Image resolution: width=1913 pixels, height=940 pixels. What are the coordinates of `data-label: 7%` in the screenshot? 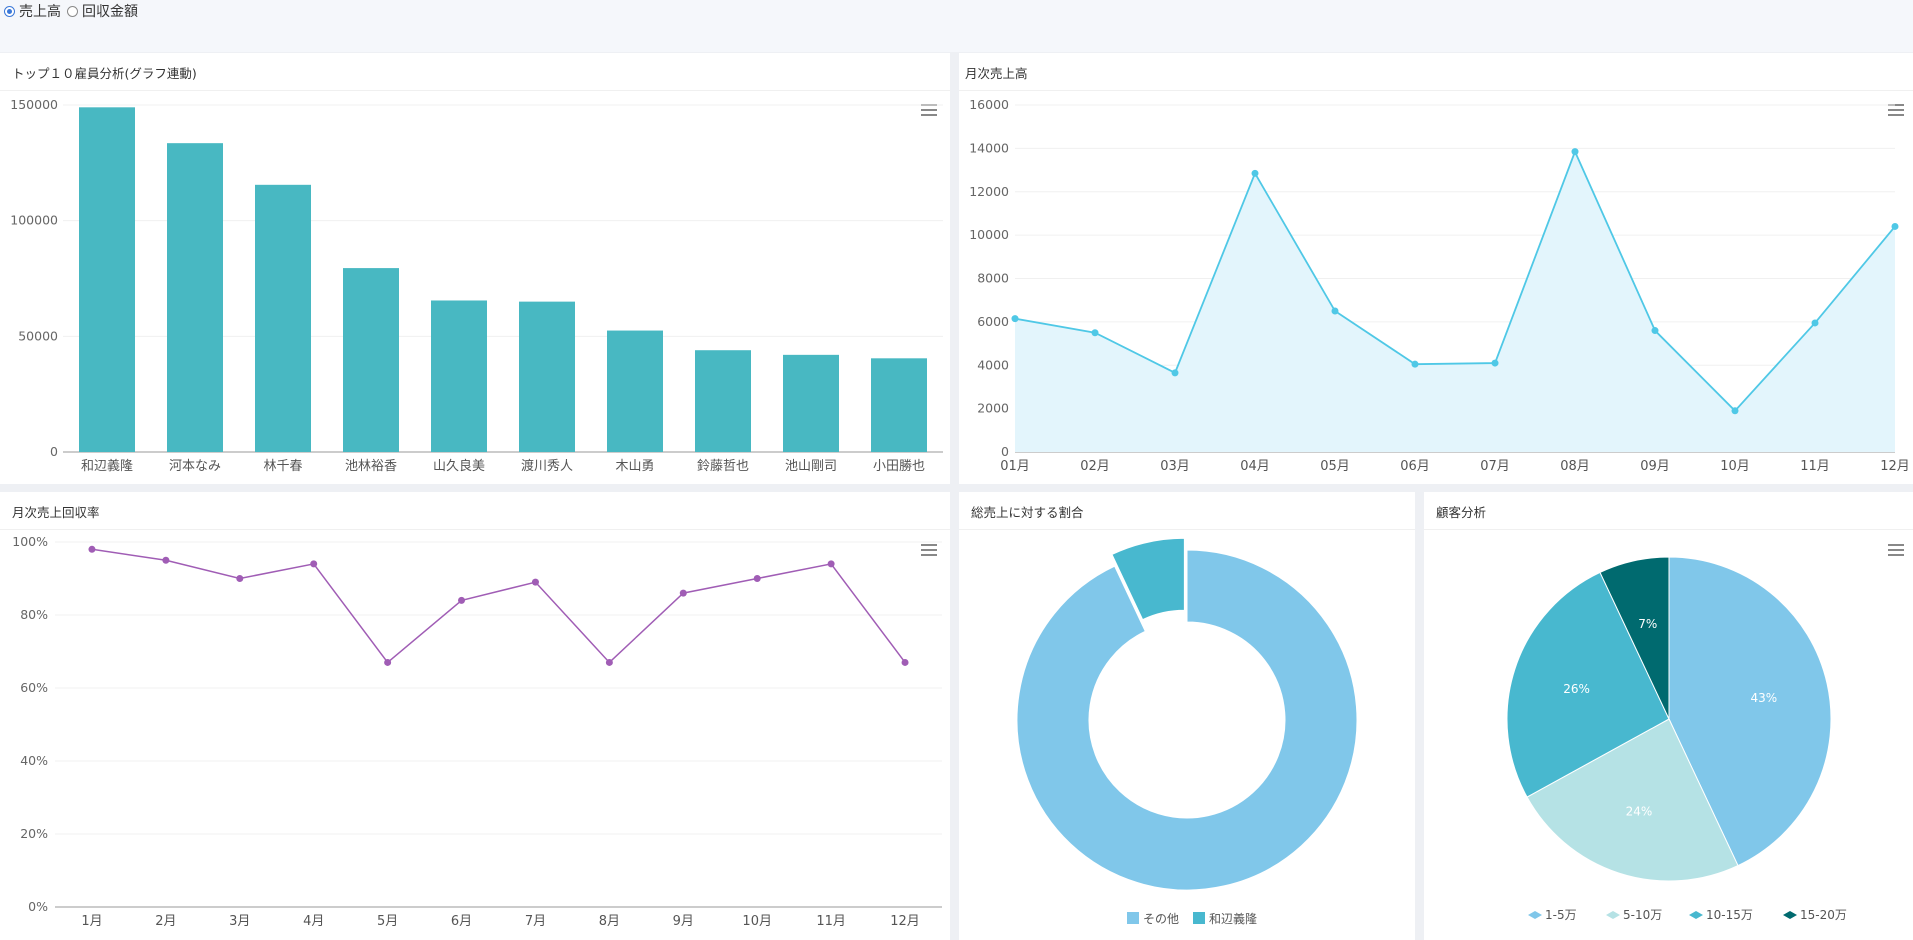 It's located at (1647, 624).